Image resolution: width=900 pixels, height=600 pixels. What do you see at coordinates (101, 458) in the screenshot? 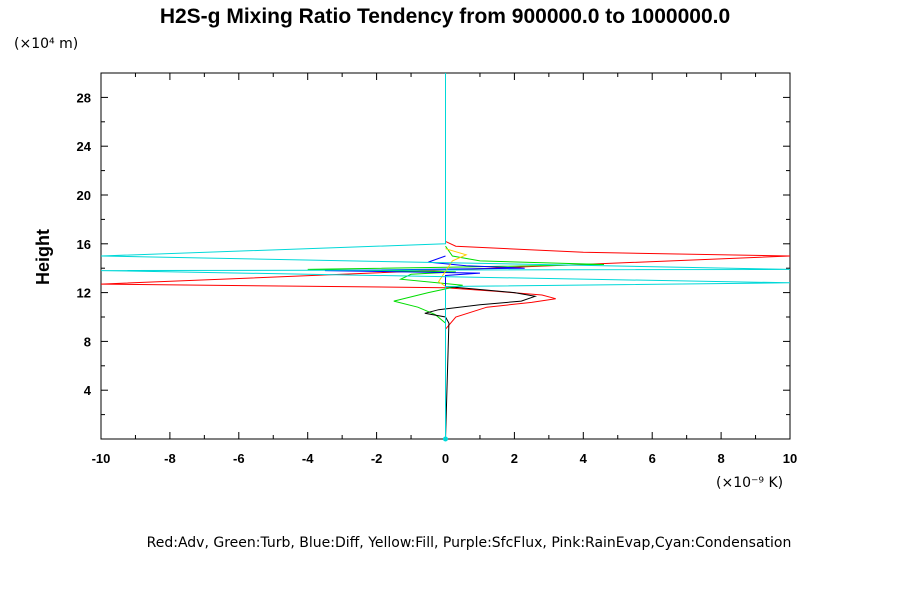
I see `x-tick-label: -10` at bounding box center [101, 458].